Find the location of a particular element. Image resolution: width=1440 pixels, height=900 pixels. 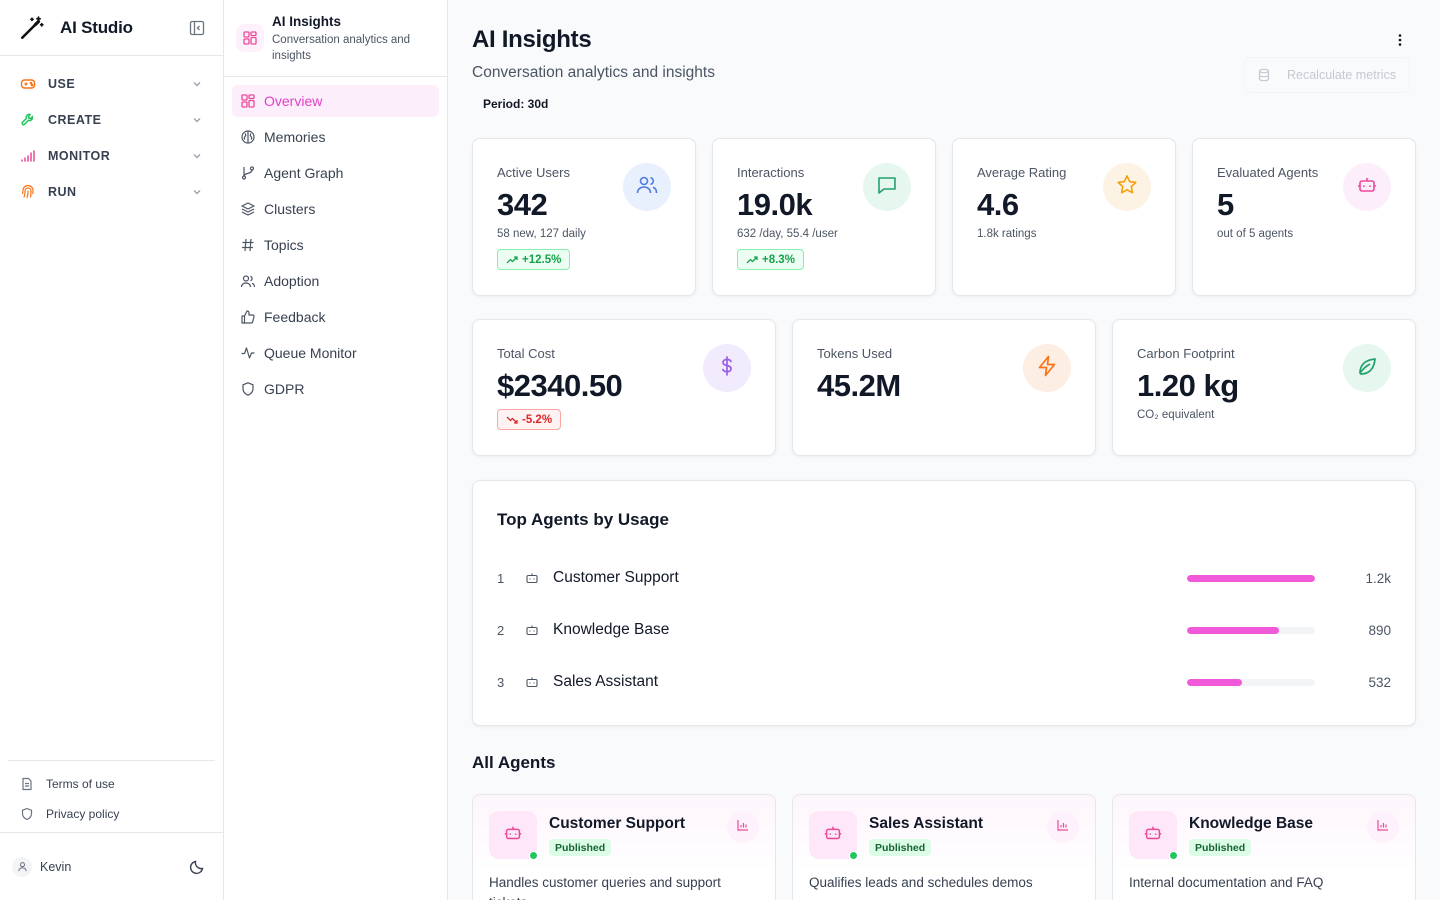

document-icon is located at coordinates (27, 784).